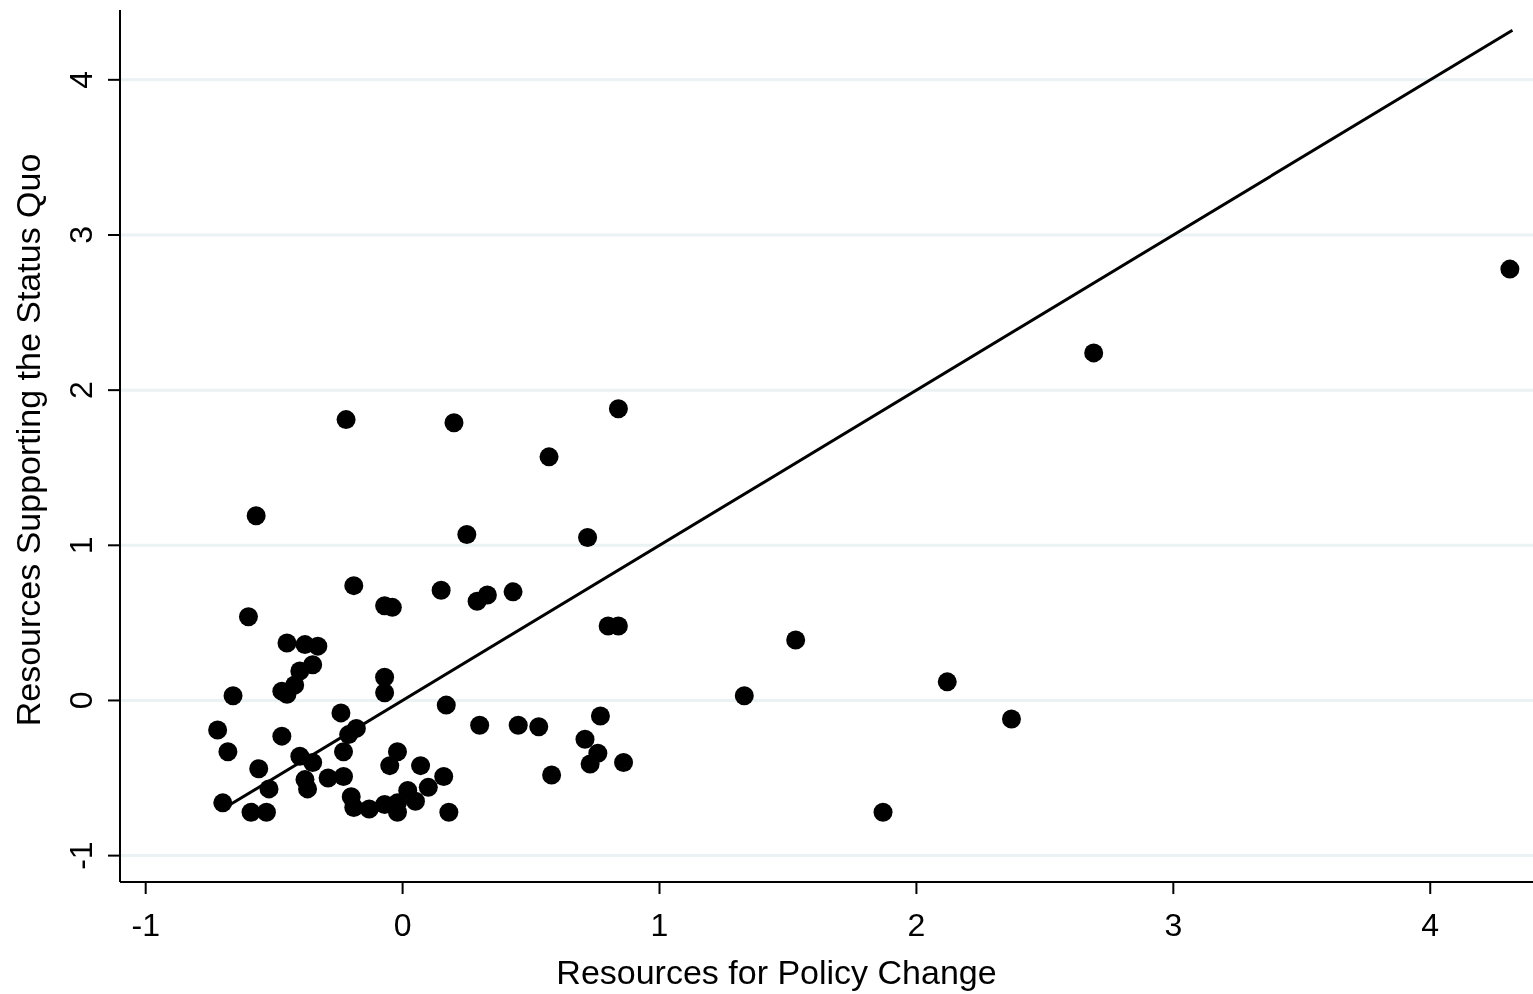 This screenshot has width=1533, height=994. What do you see at coordinates (776, 972) in the screenshot?
I see `x-axis-title: Resources for Policy Change` at bounding box center [776, 972].